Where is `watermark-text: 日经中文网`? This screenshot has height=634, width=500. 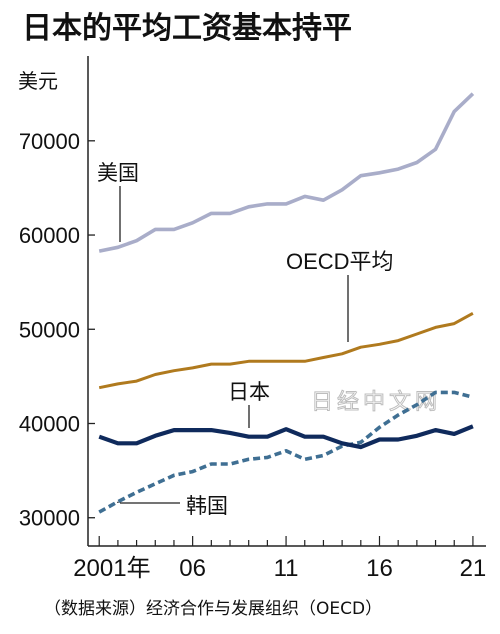 watermark-text: 日经中文网 is located at coordinates (376, 402).